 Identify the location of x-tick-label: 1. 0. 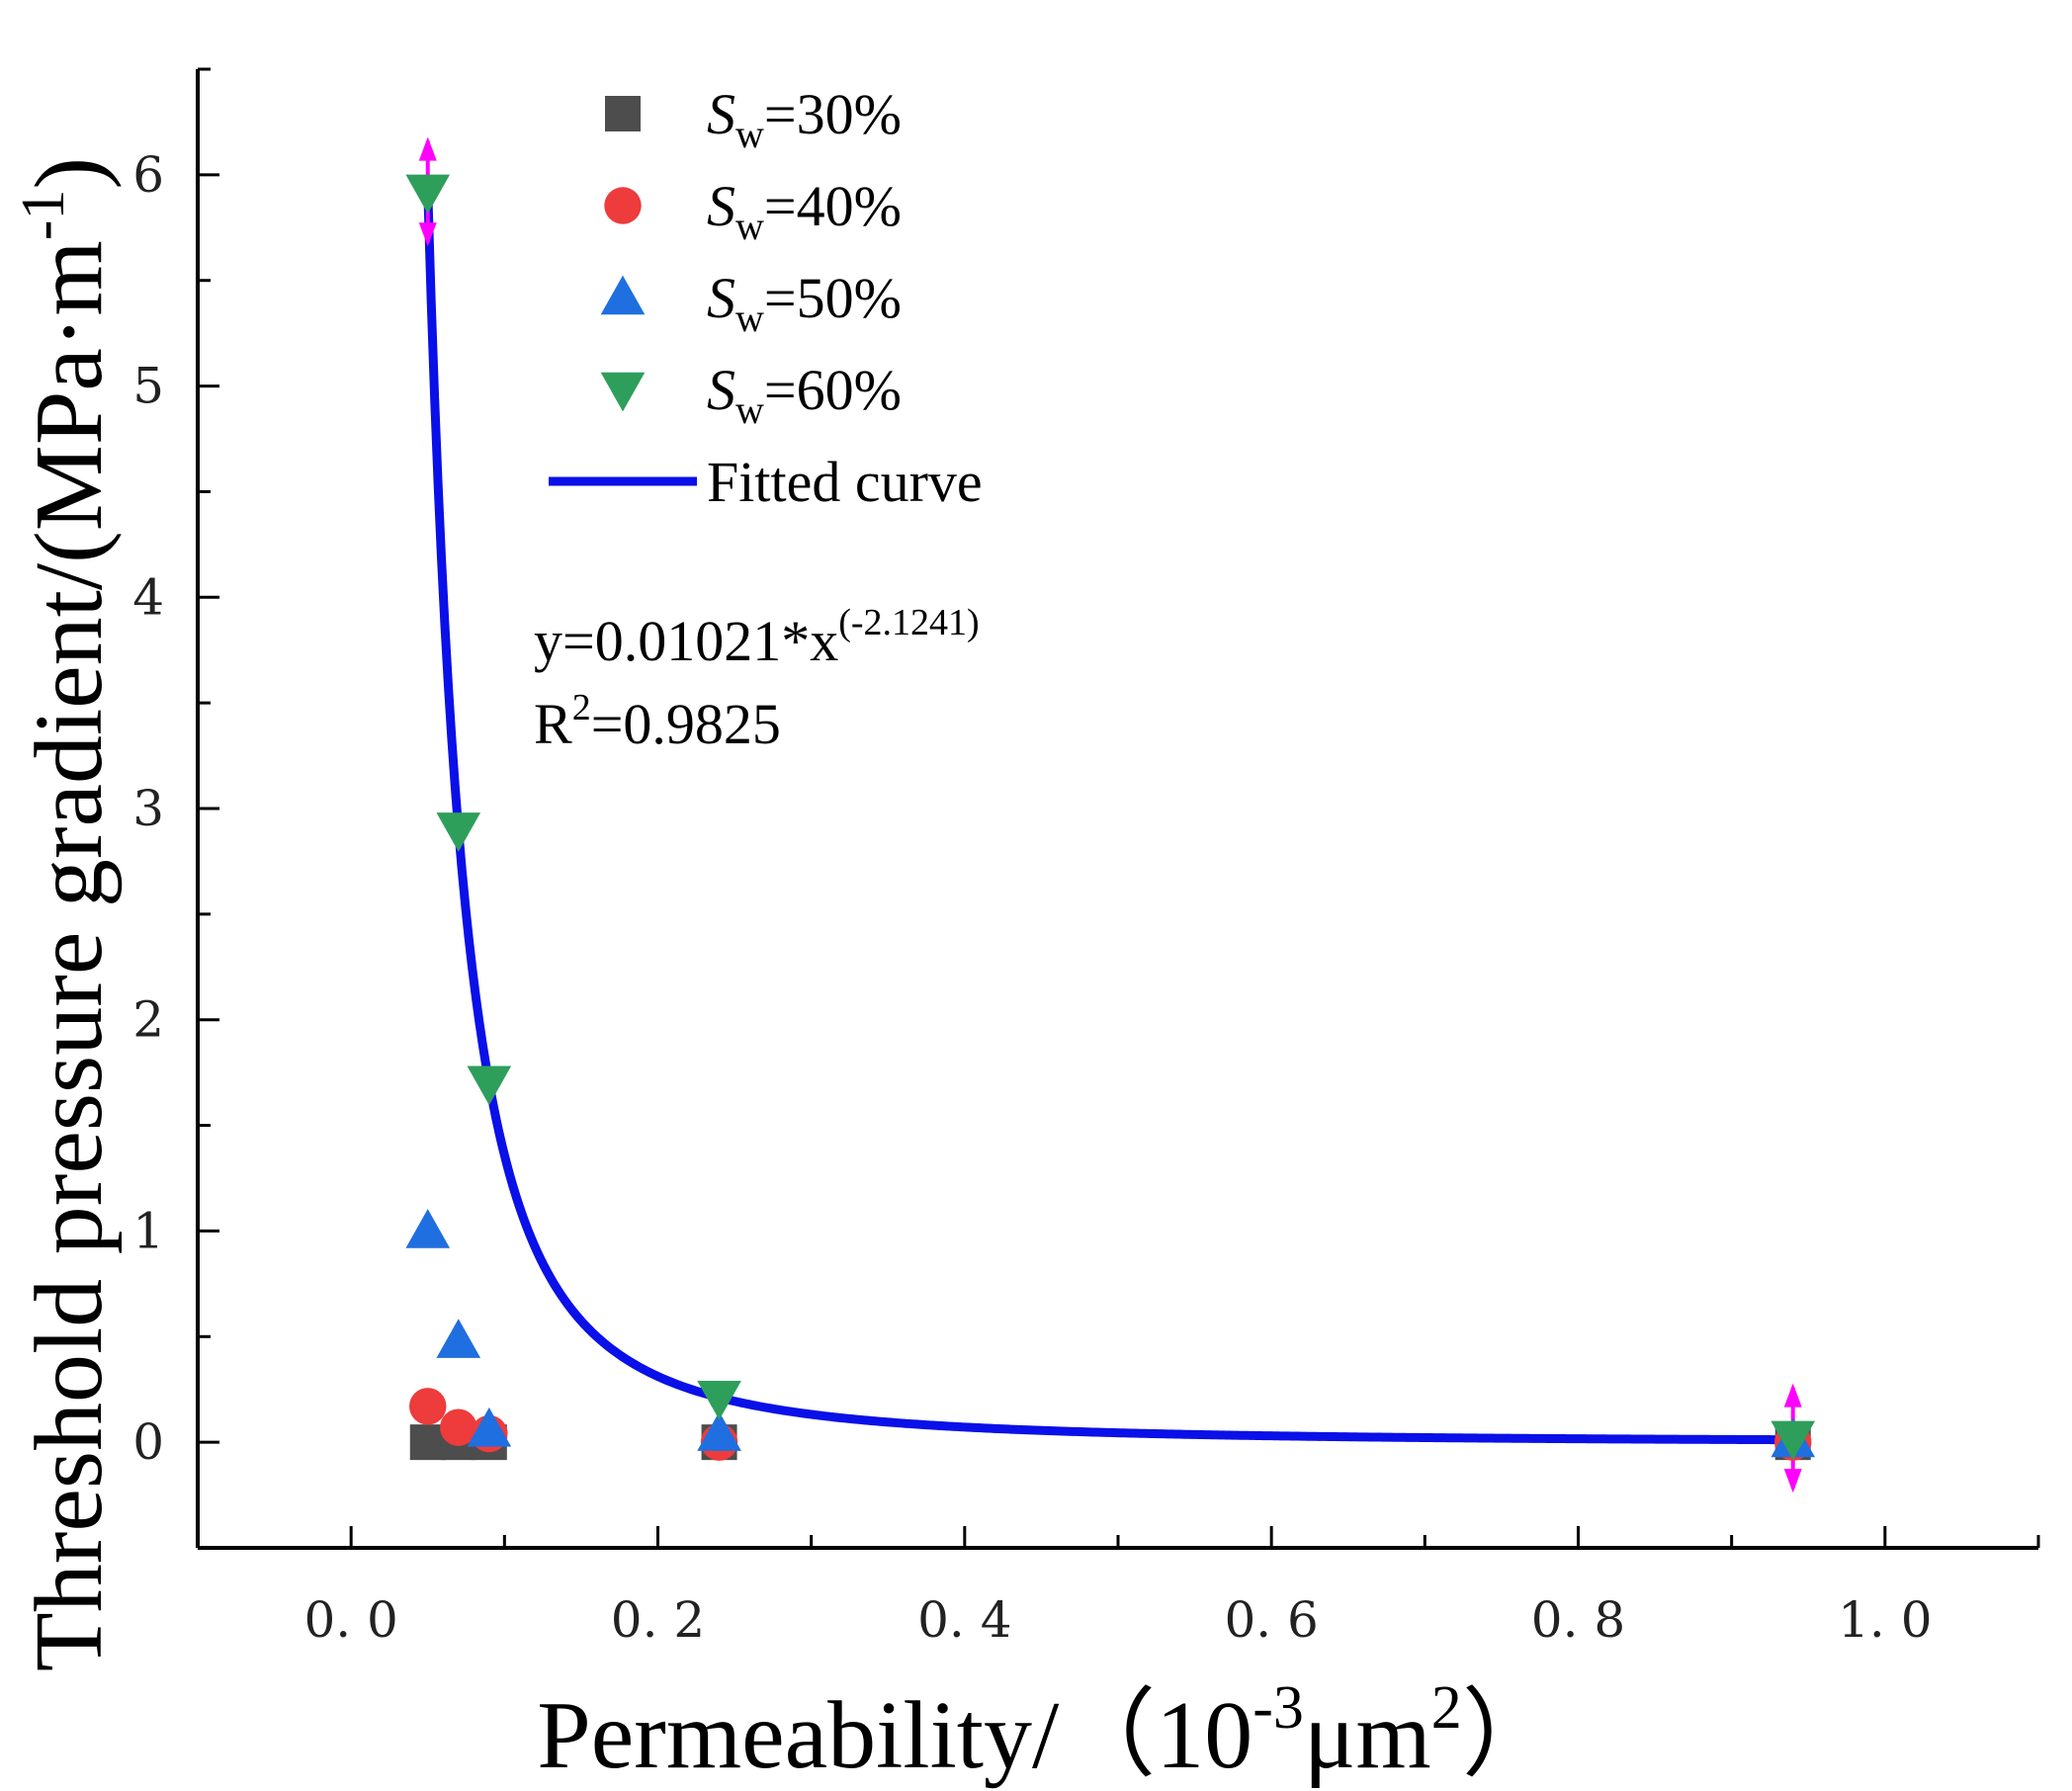
(1885, 1620).